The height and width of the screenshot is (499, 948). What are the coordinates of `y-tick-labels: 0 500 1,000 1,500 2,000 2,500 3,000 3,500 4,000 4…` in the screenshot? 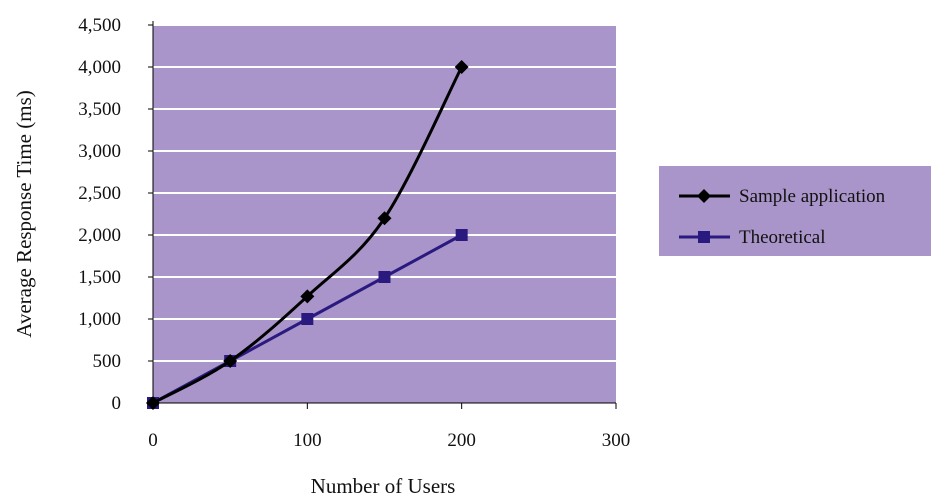 It's located at (99, 214).